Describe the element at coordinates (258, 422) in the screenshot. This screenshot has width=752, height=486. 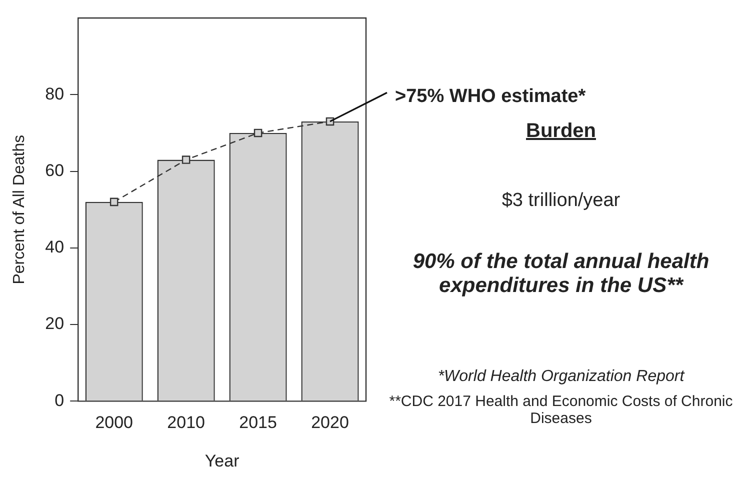
I see `x-tick-label: 2015` at that location.